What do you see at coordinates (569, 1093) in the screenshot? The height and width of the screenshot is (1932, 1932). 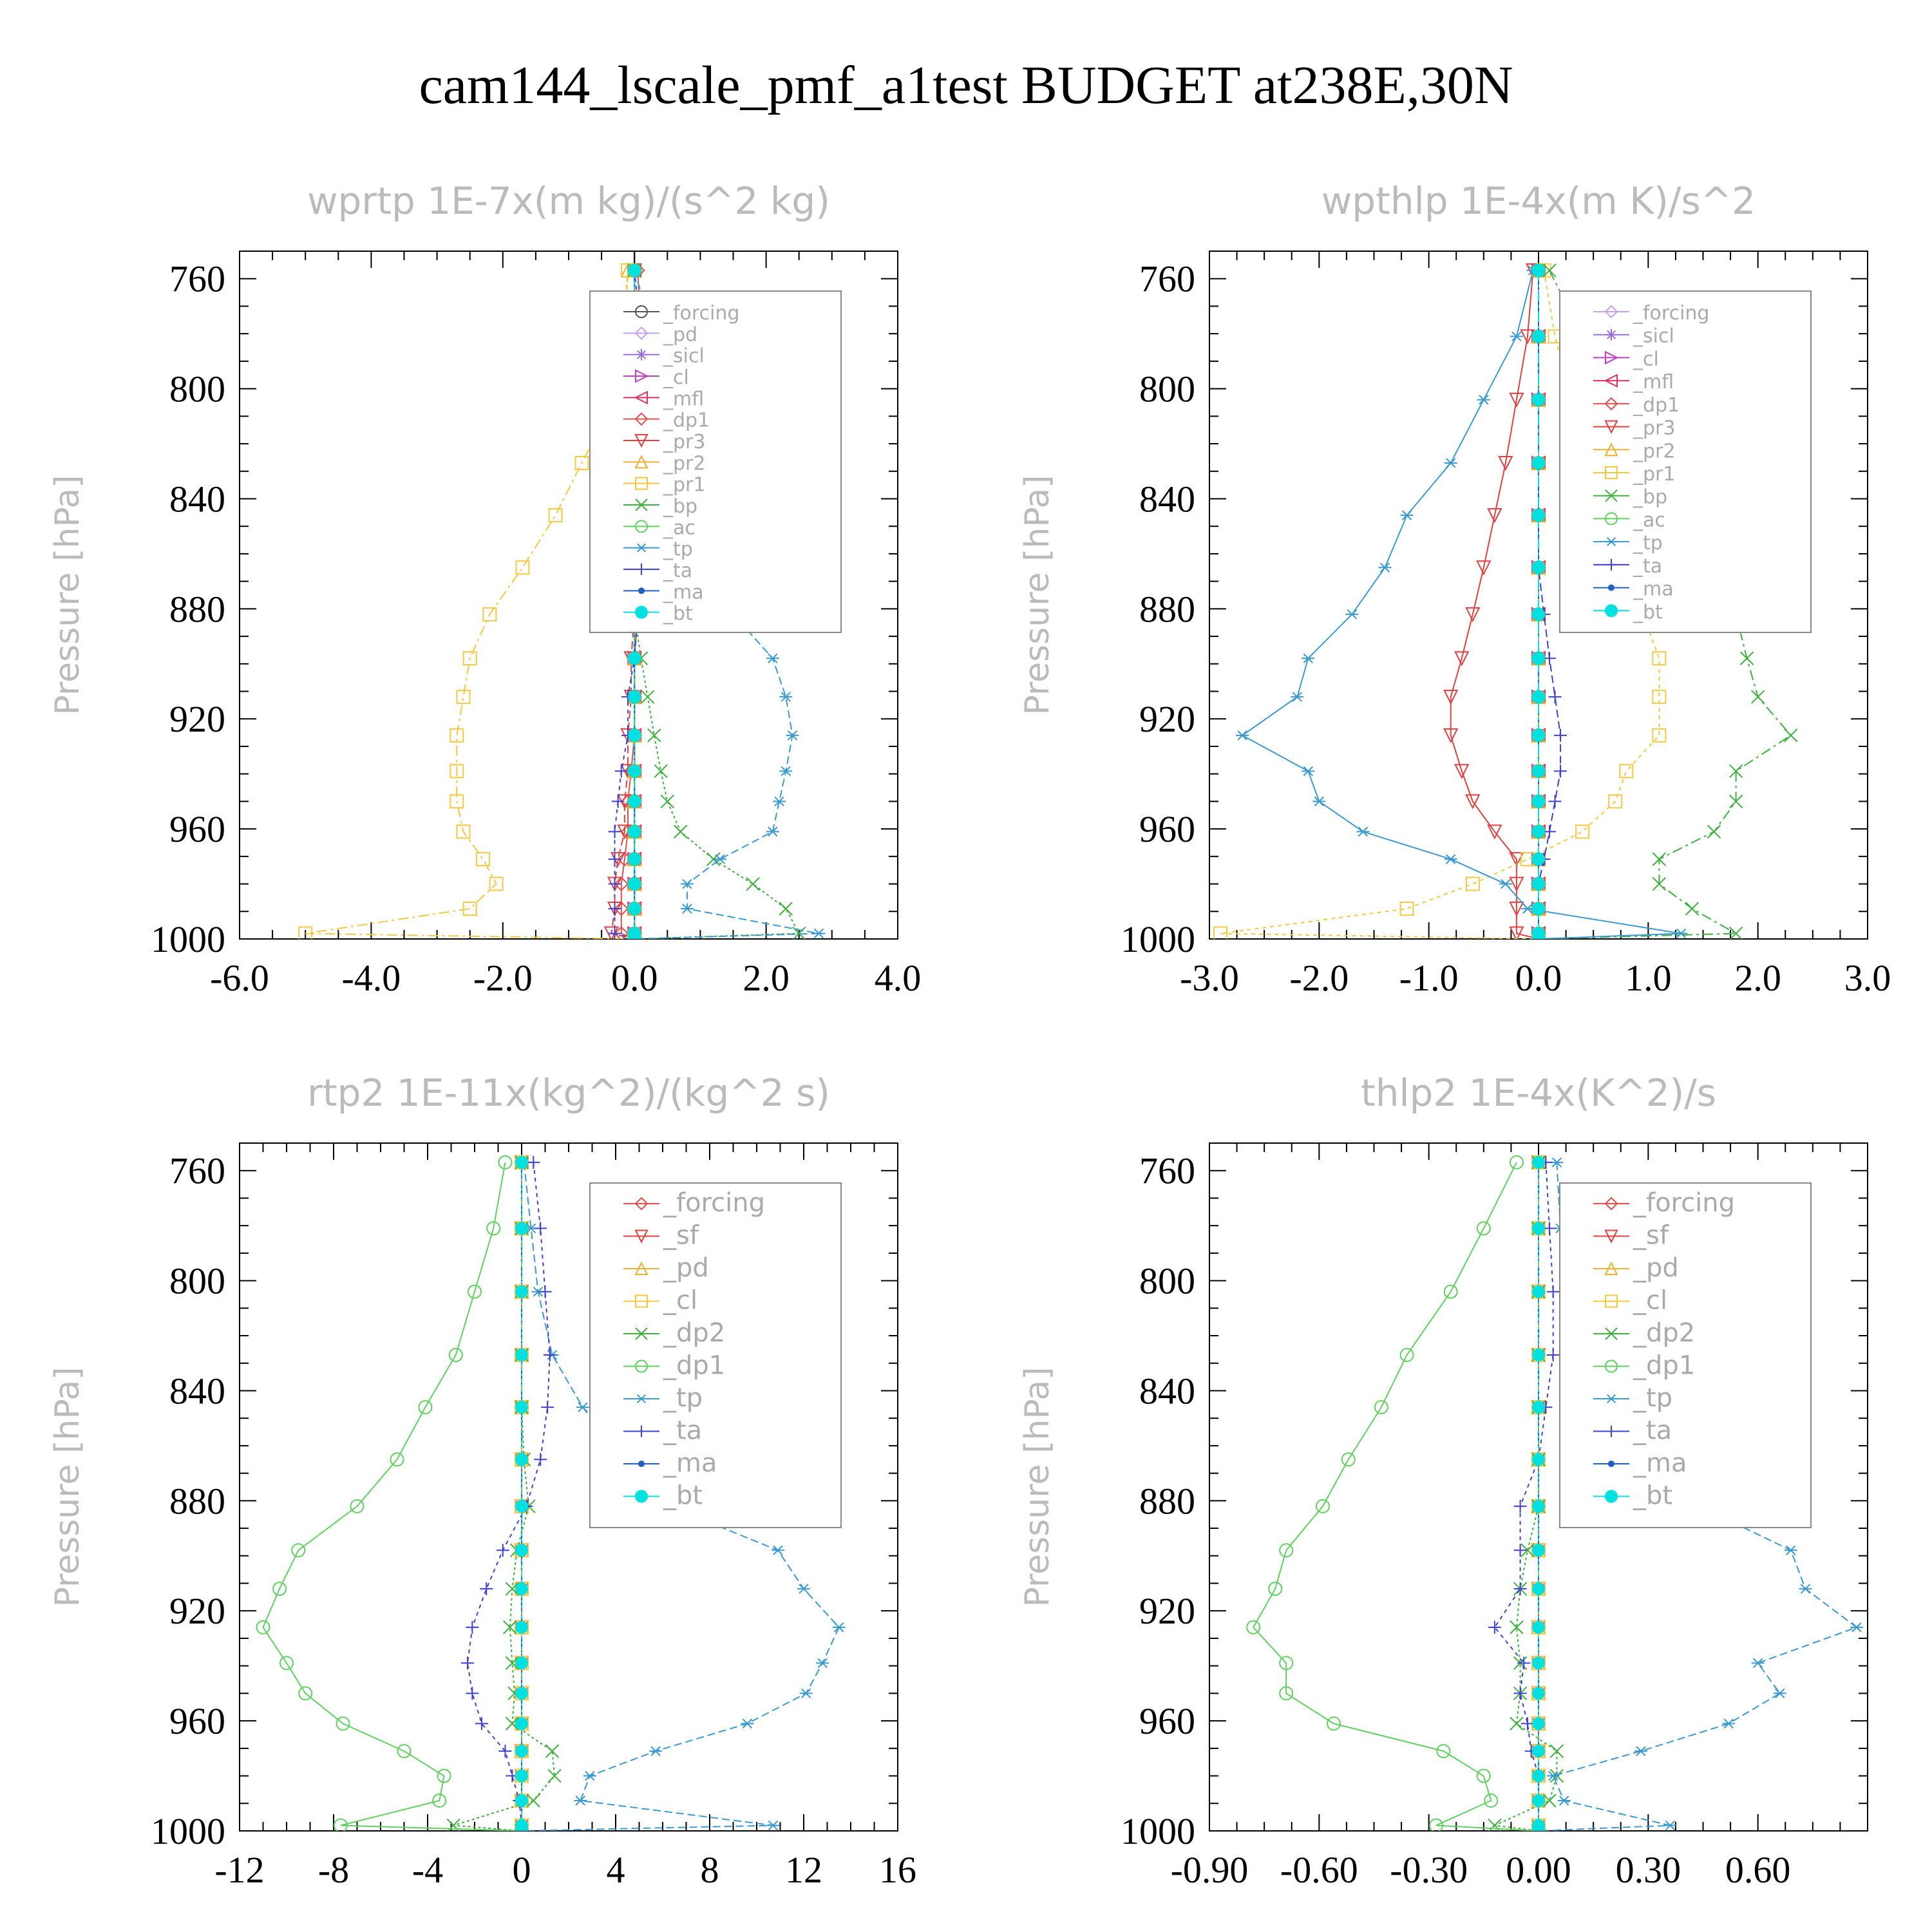 I see `panel-title: rtp2 1E-11x(kg^2)/(kg^2 s)` at bounding box center [569, 1093].